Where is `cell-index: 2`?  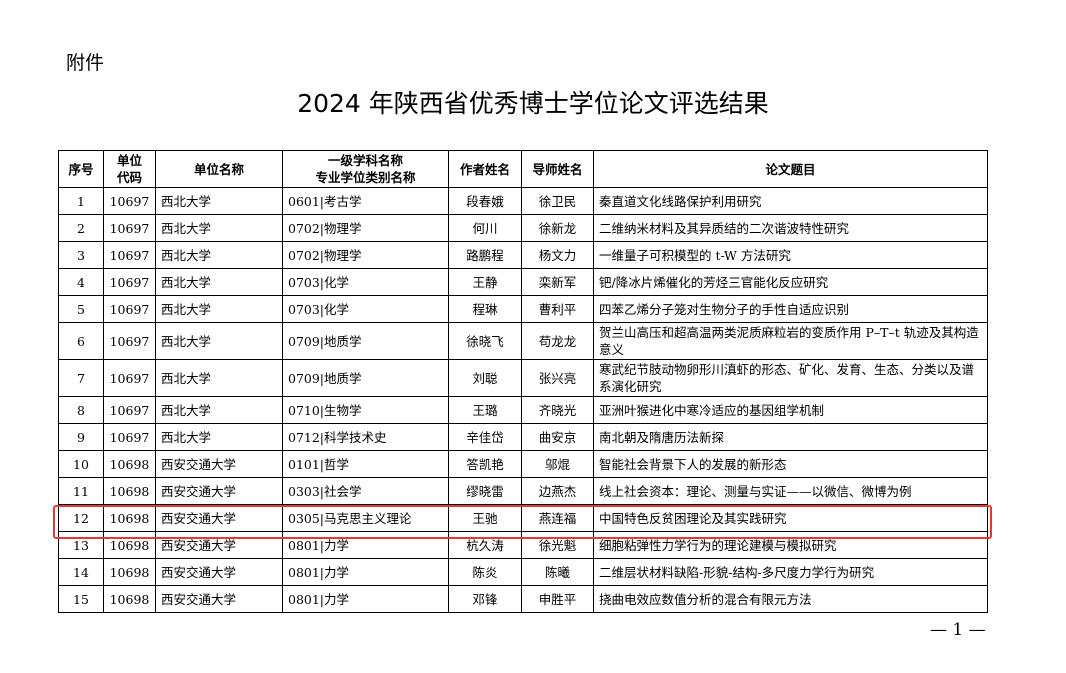 cell-index: 2 is located at coordinates (81, 228).